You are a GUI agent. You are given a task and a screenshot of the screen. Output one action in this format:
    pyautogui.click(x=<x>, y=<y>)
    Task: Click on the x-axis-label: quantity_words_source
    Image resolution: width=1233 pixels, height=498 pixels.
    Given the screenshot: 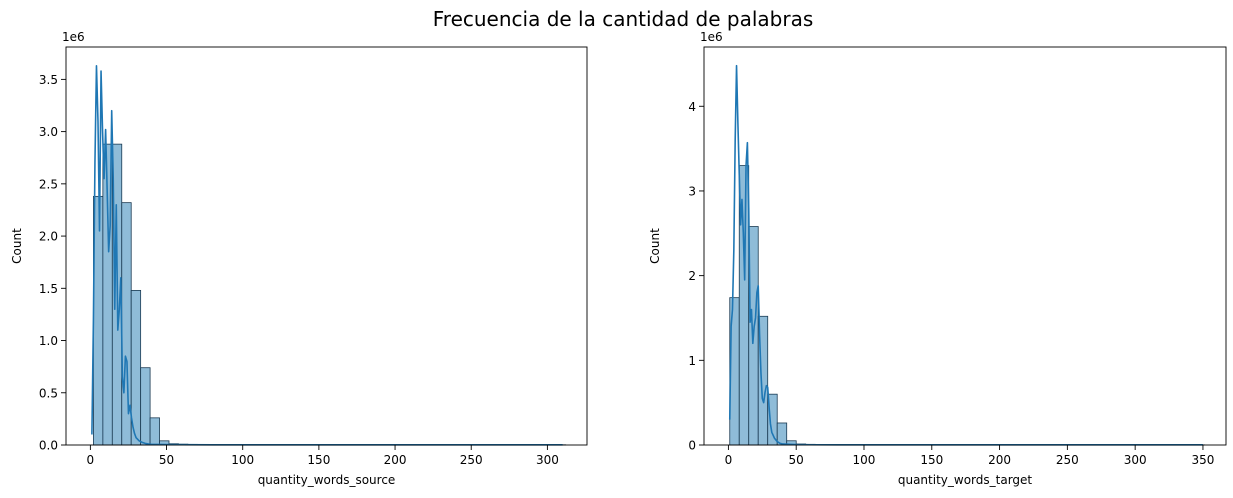 What is the action you would take?
    pyautogui.click(x=327, y=480)
    